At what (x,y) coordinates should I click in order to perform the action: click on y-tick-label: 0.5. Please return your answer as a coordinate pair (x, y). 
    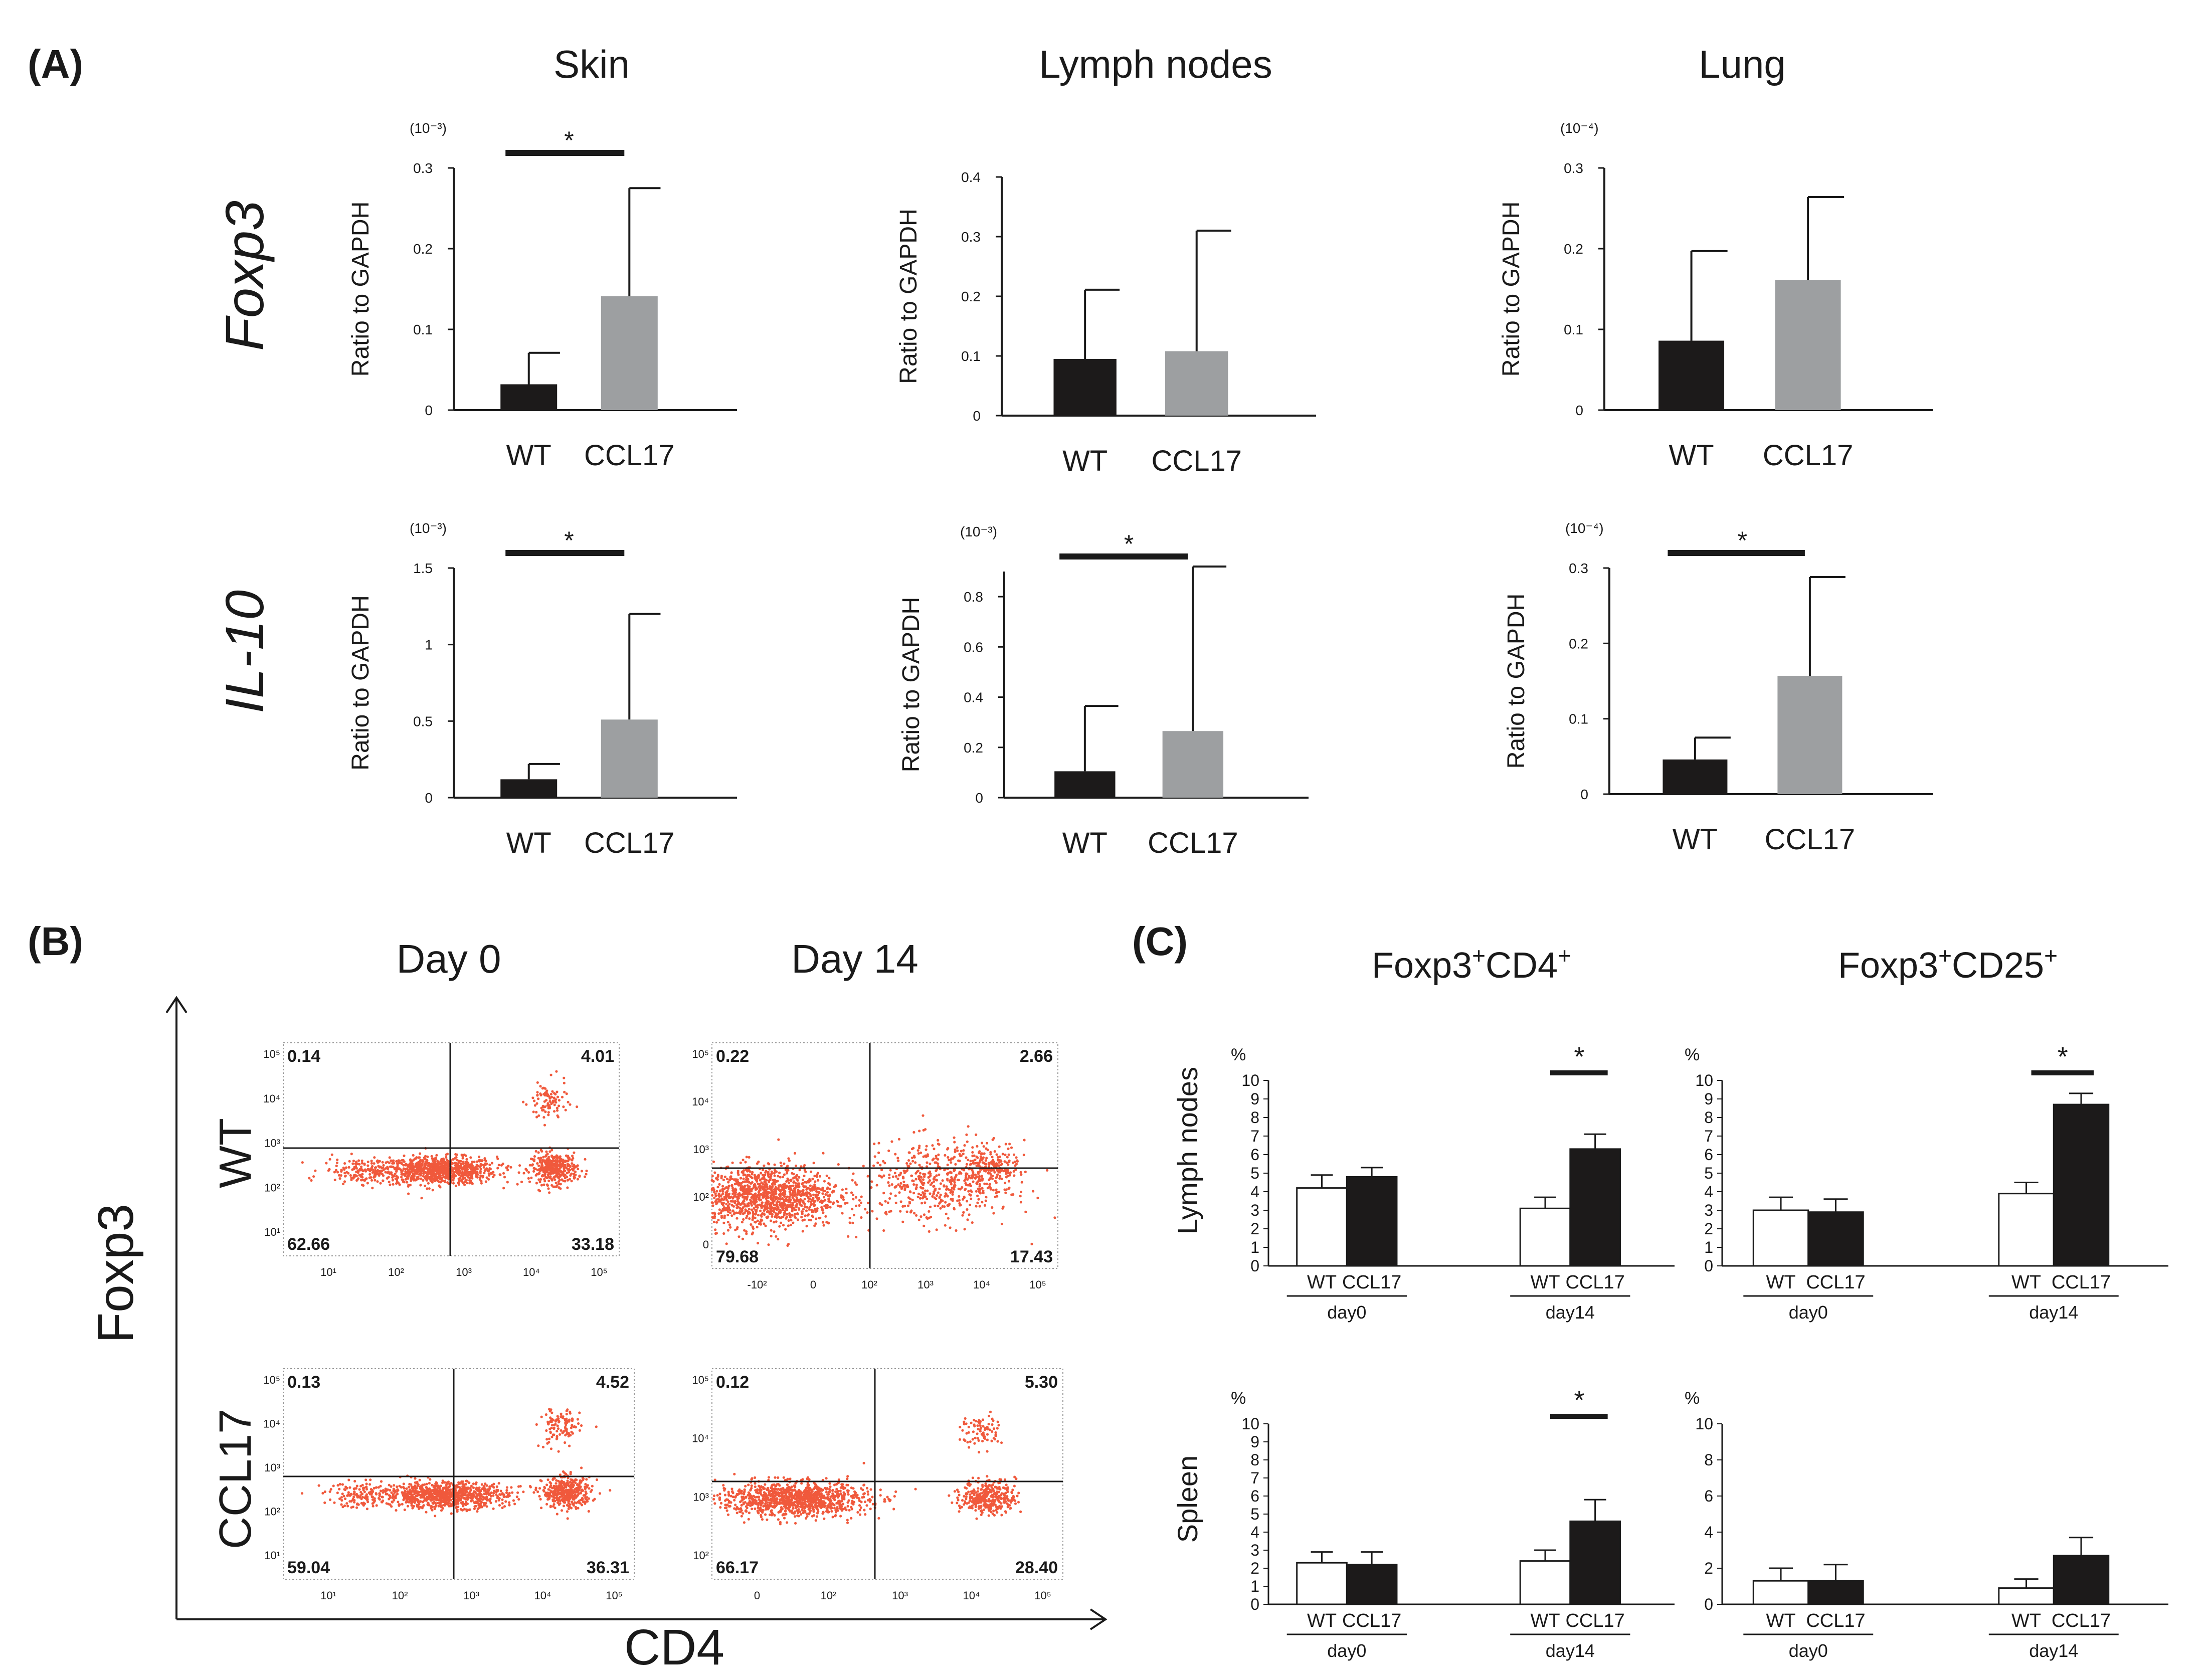
    Looking at the image, I should click on (423, 721).